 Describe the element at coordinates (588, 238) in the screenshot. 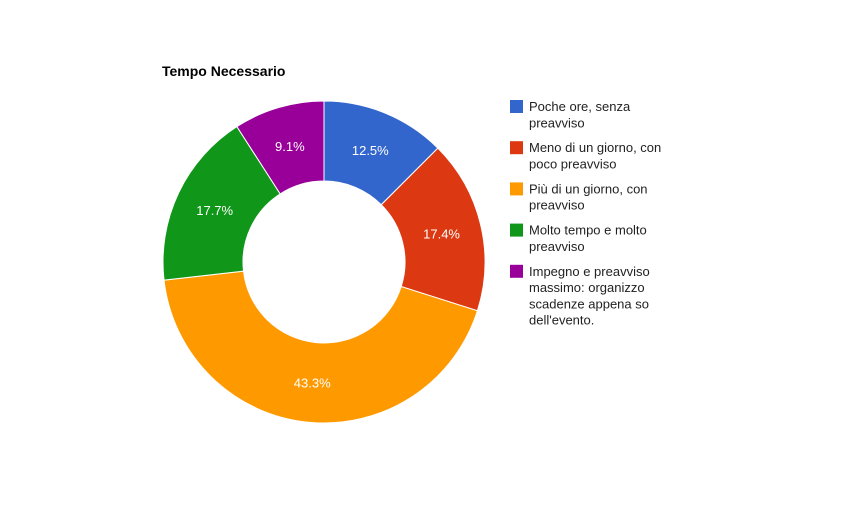

I see `legend-label: Molto tempo e molto preavviso` at that location.